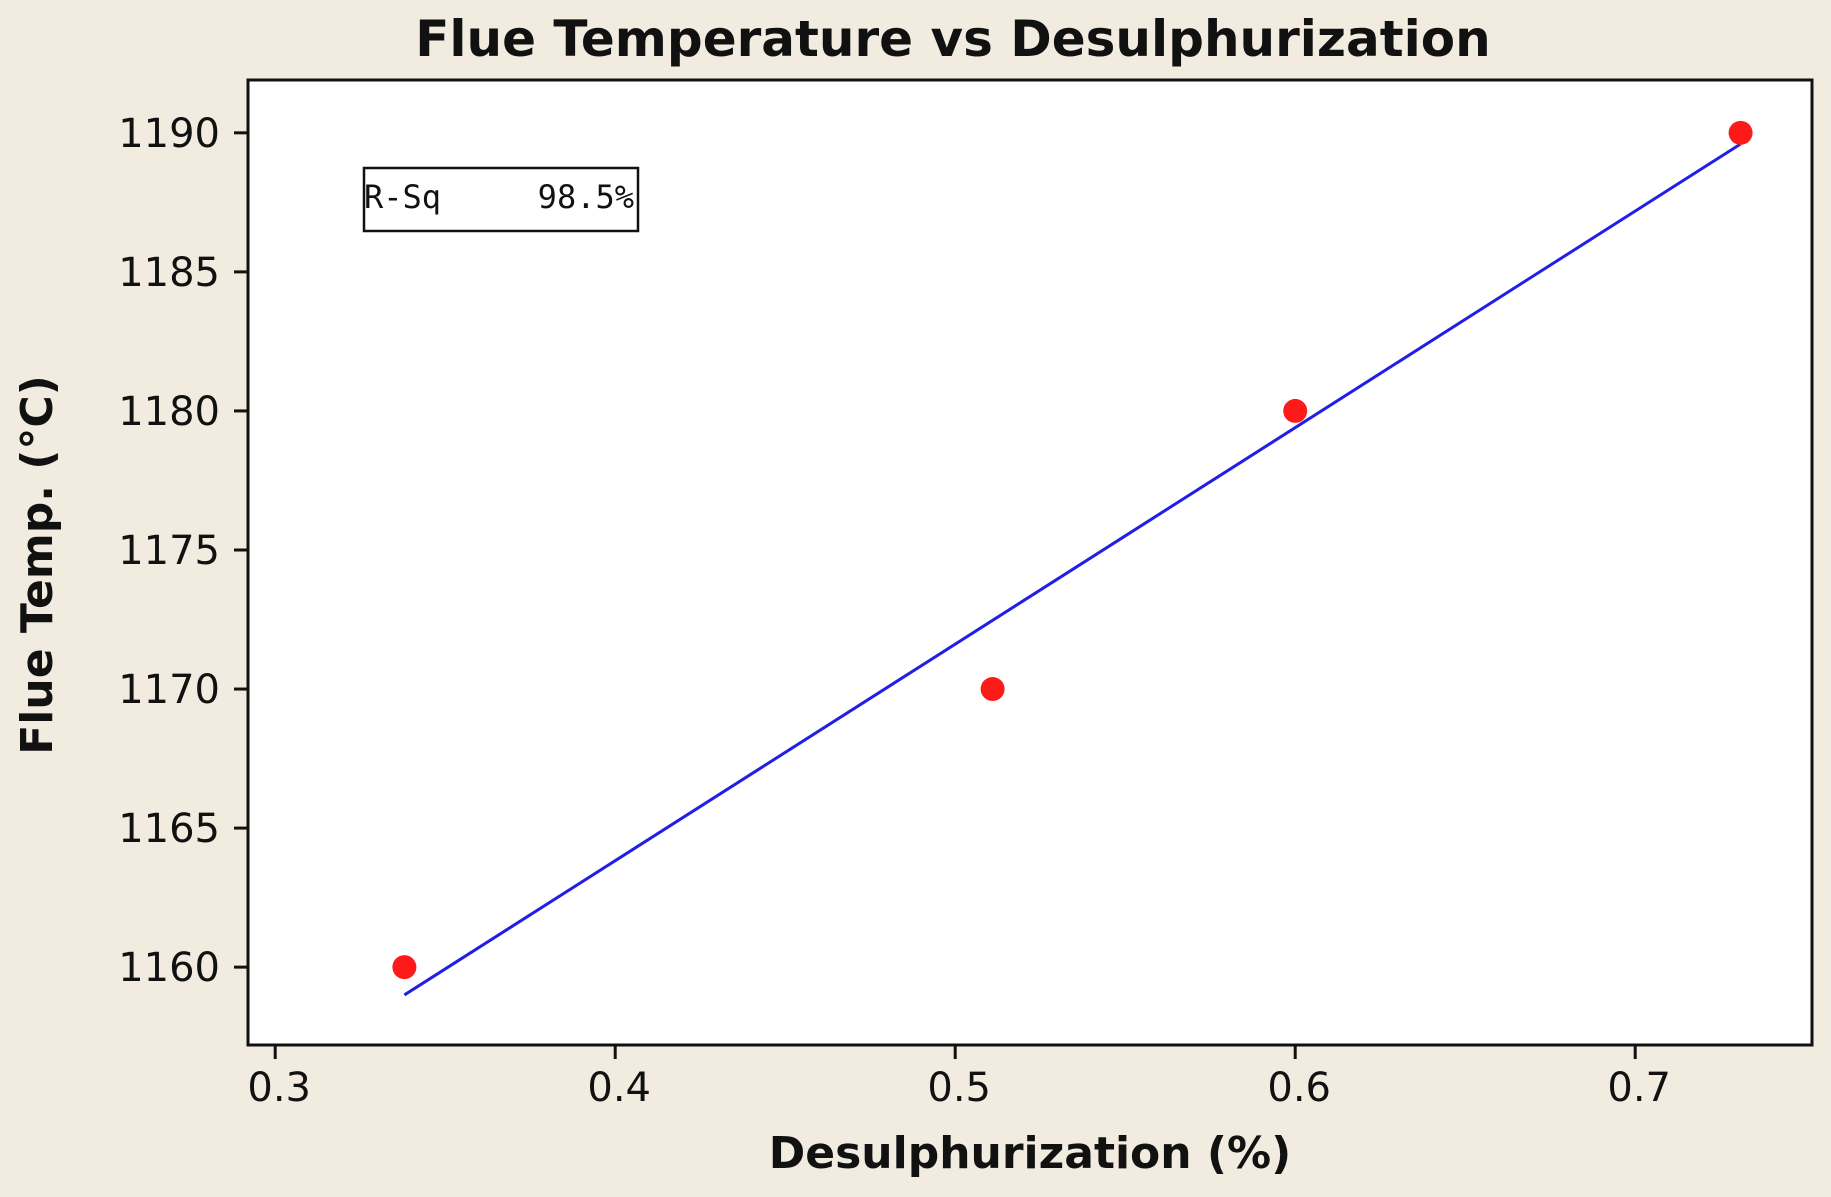 The image size is (1831, 1197). I want to click on y-tick-label: 1165, so click(169, 829).